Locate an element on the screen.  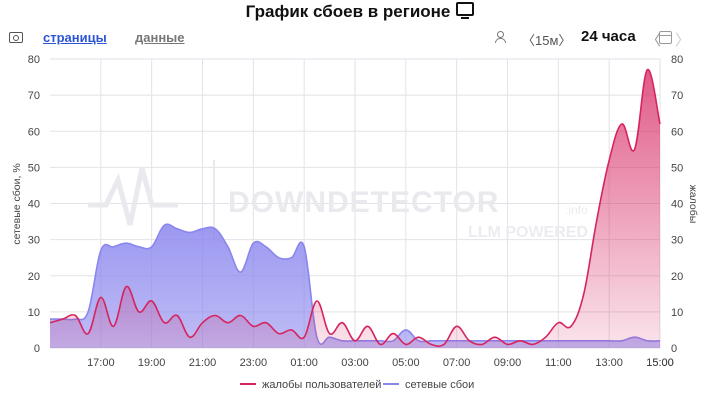
page-title: График сбоев в регионе is located at coordinates (360, 12).